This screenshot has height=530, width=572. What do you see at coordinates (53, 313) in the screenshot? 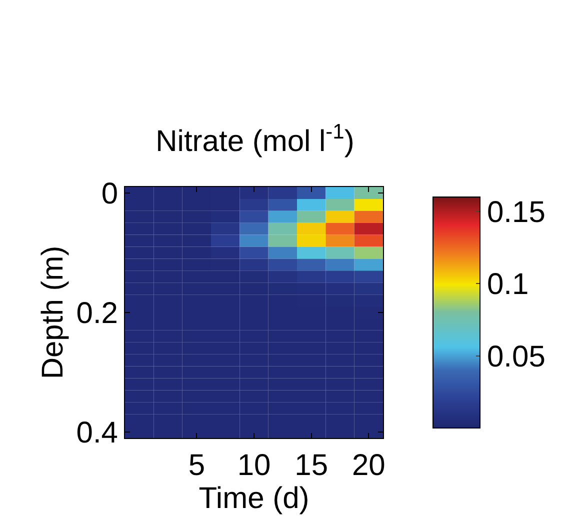
I see `y-axis-title: Depth (m)` at bounding box center [53, 313].